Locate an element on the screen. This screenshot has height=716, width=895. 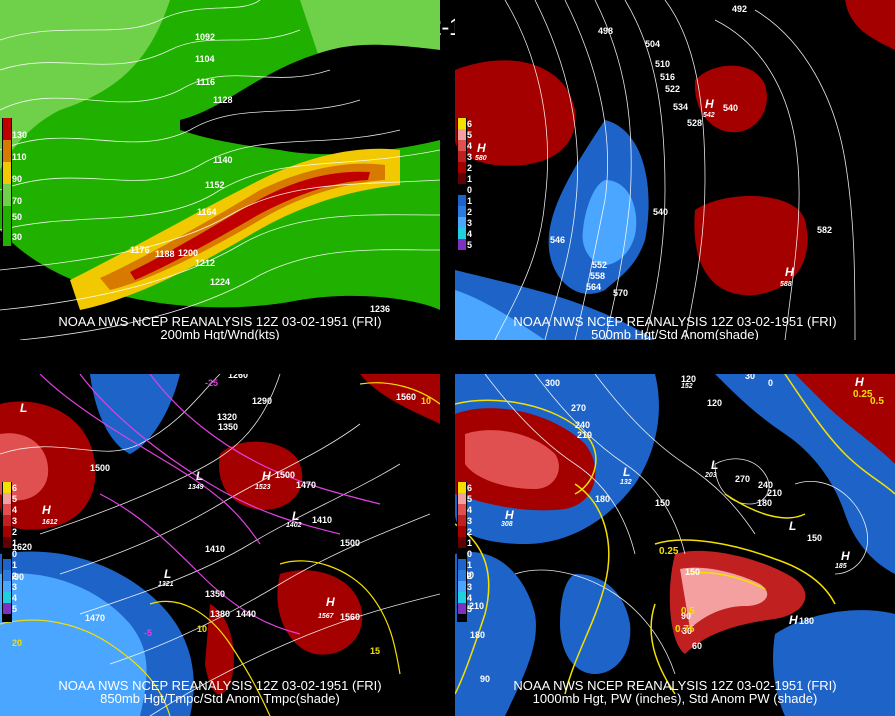
height-label: 492 is located at coordinates (739, 9).